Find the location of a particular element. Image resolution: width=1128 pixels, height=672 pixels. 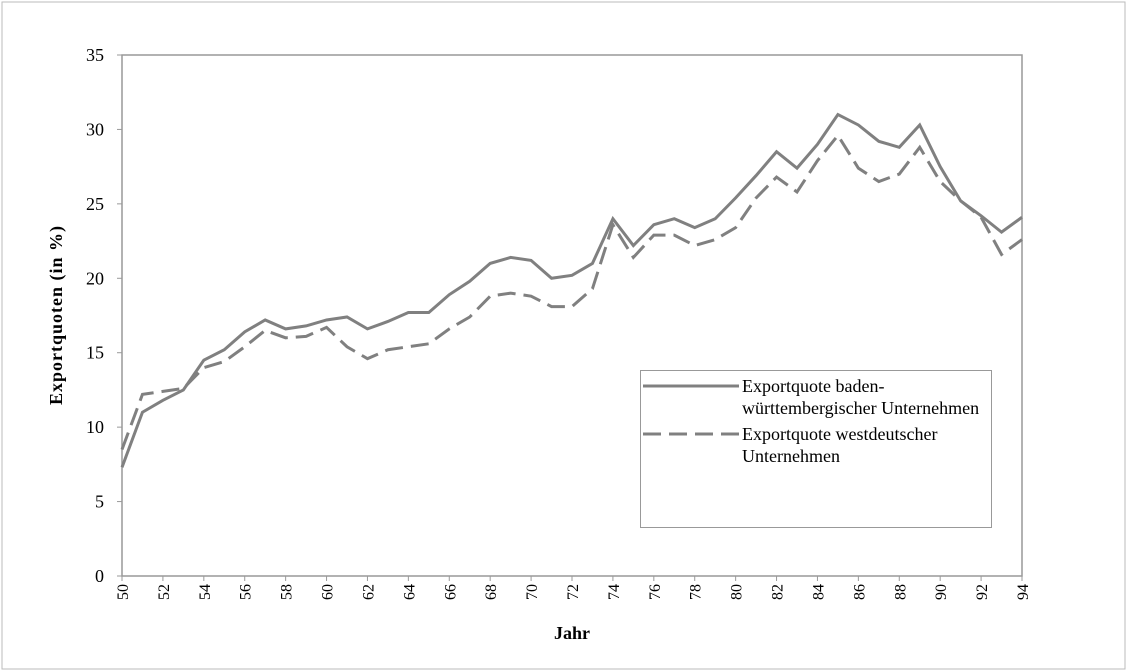

x-tick-label: 58 is located at coordinates (287, 592).